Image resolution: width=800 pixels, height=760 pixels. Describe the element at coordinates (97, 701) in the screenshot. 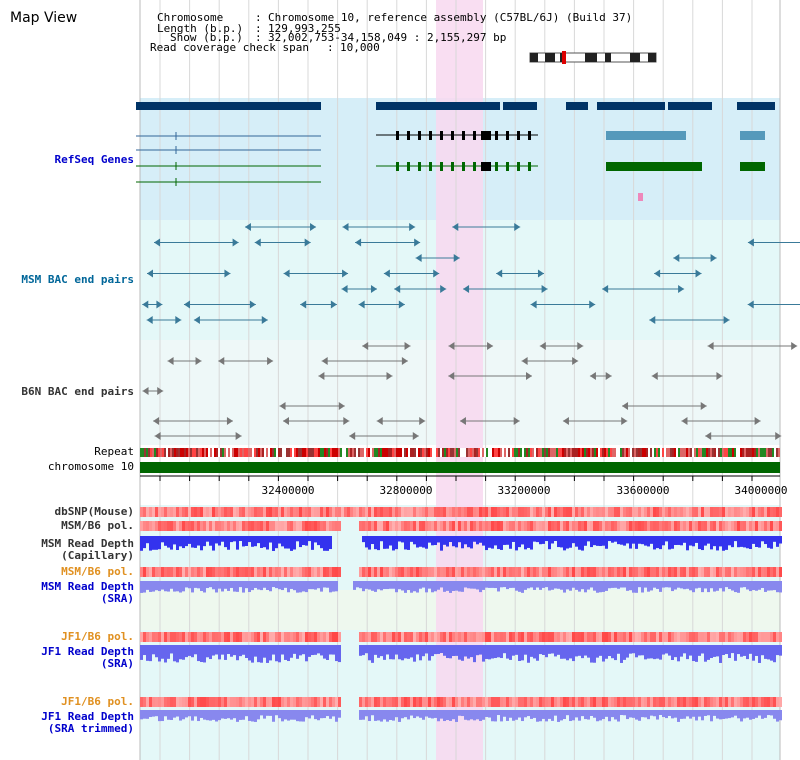

I see `track-label-jf1-pol-2: JF1/B6 pol.` at that location.